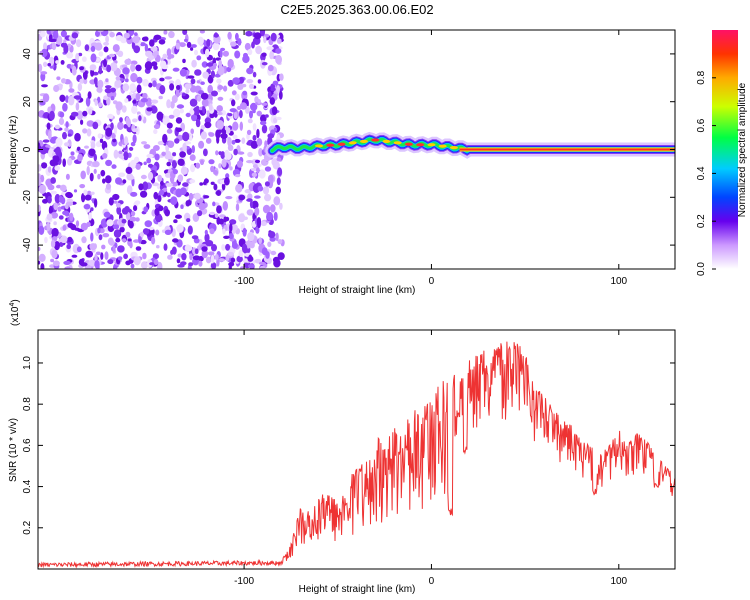  I want to click on spectrogram-y-axis-label: Frequency (Hz), so click(13, 150).